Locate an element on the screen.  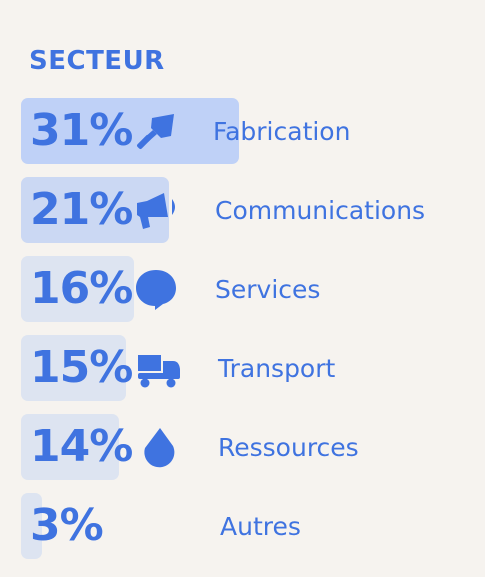
shovel-icon is located at coordinates (158, 131).